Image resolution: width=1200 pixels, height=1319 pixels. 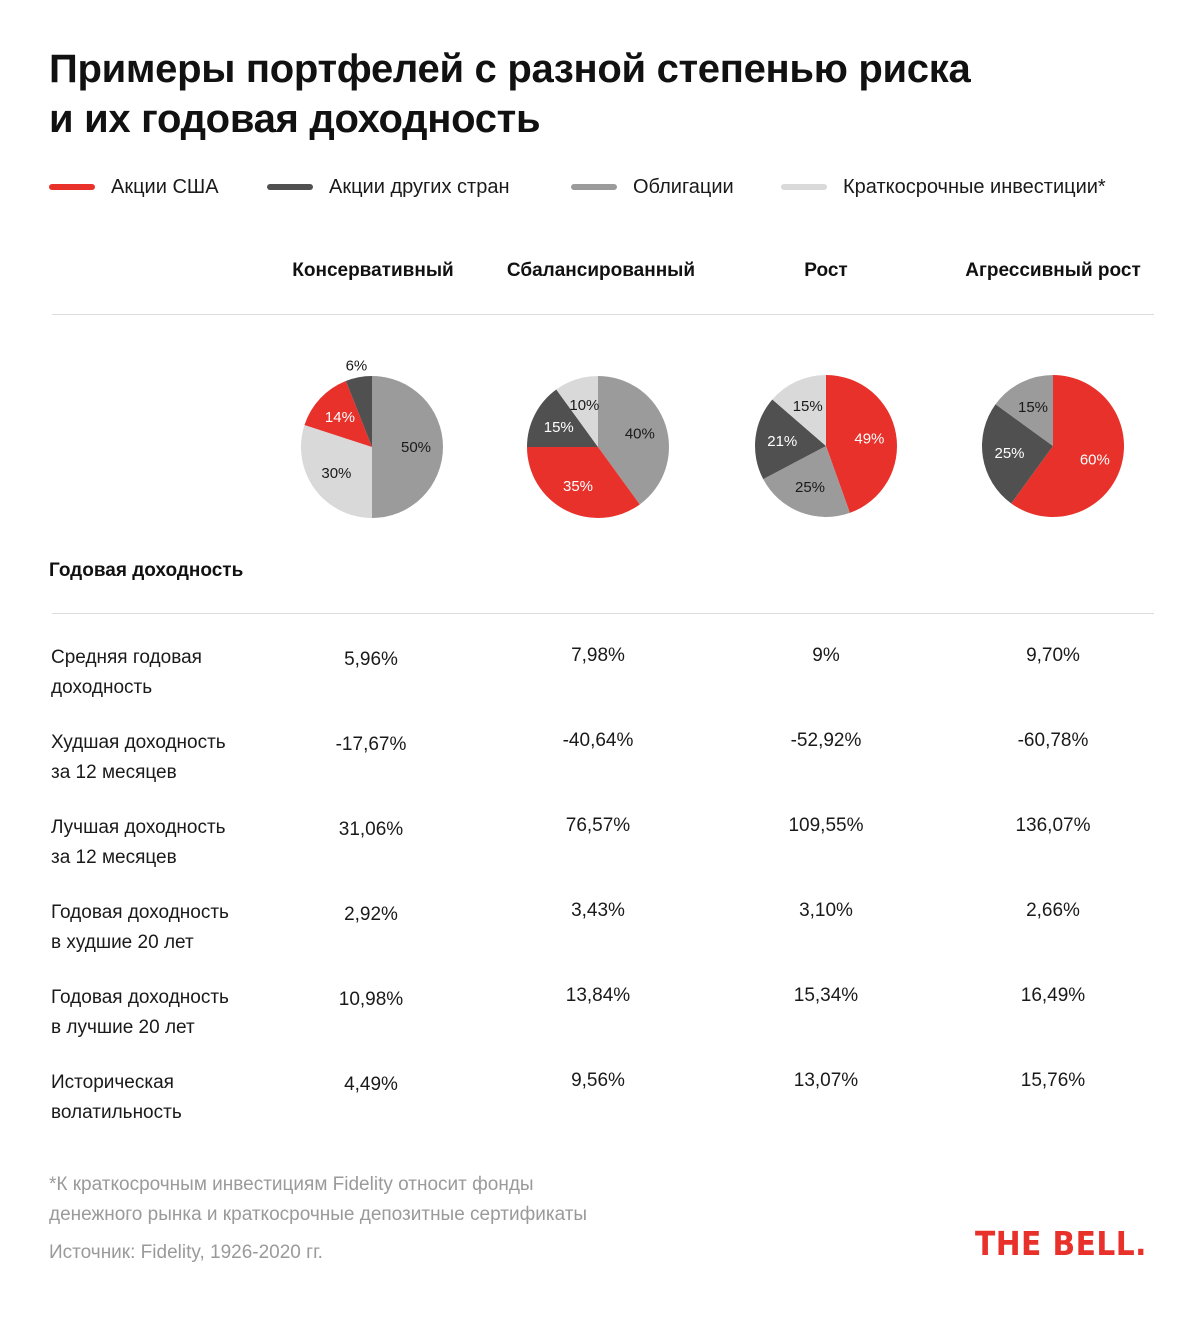 What do you see at coordinates (138, 827) in the screenshot?
I see `row-label-line-1: Лучшая доходность` at bounding box center [138, 827].